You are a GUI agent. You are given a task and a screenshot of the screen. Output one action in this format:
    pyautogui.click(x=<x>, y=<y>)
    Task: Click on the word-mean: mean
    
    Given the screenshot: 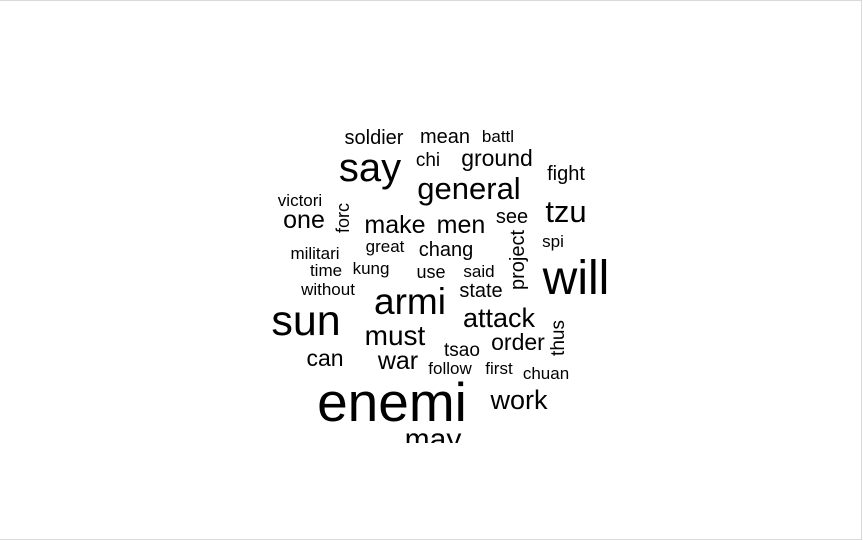 What is the action you would take?
    pyautogui.click(x=445, y=137)
    